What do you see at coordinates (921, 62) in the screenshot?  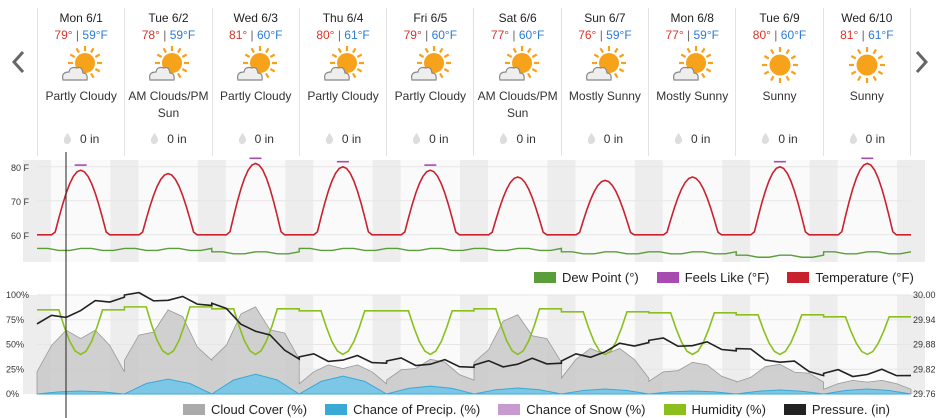 I see `next-days-arrow-icon` at bounding box center [921, 62].